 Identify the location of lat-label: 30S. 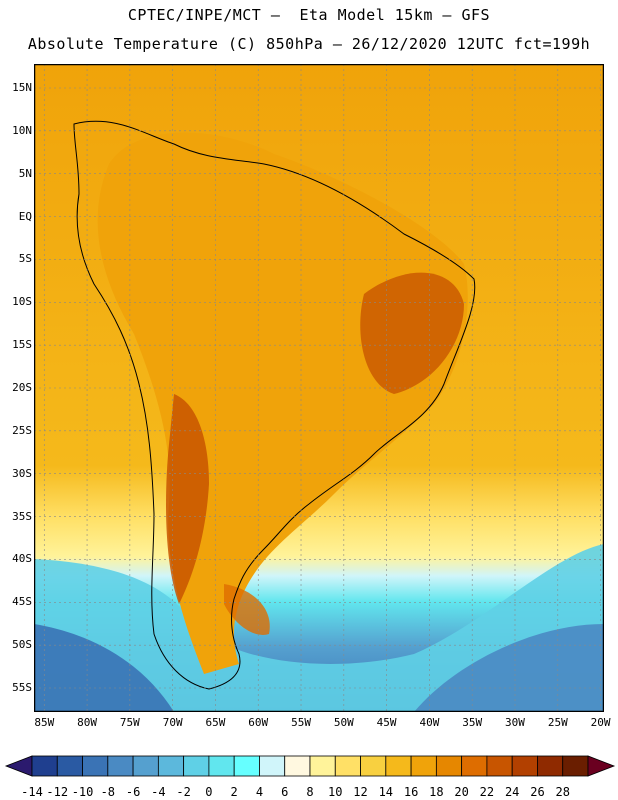
(22, 473).